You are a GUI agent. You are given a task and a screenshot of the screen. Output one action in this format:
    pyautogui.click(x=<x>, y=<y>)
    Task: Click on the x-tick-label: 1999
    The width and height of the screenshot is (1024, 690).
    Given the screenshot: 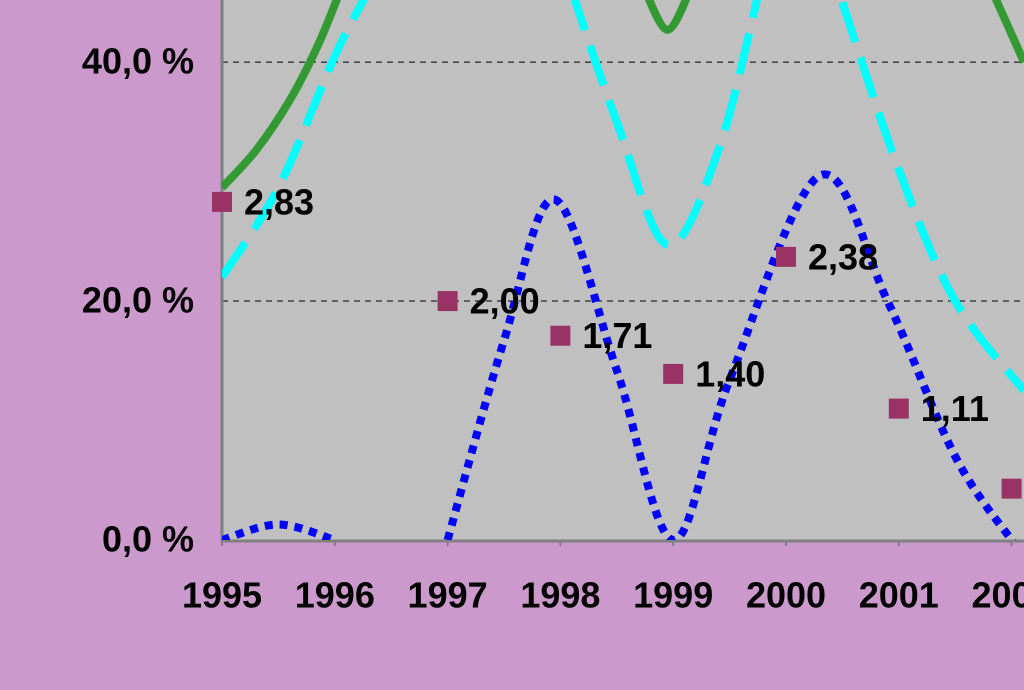 What is the action you would take?
    pyautogui.click(x=673, y=595)
    